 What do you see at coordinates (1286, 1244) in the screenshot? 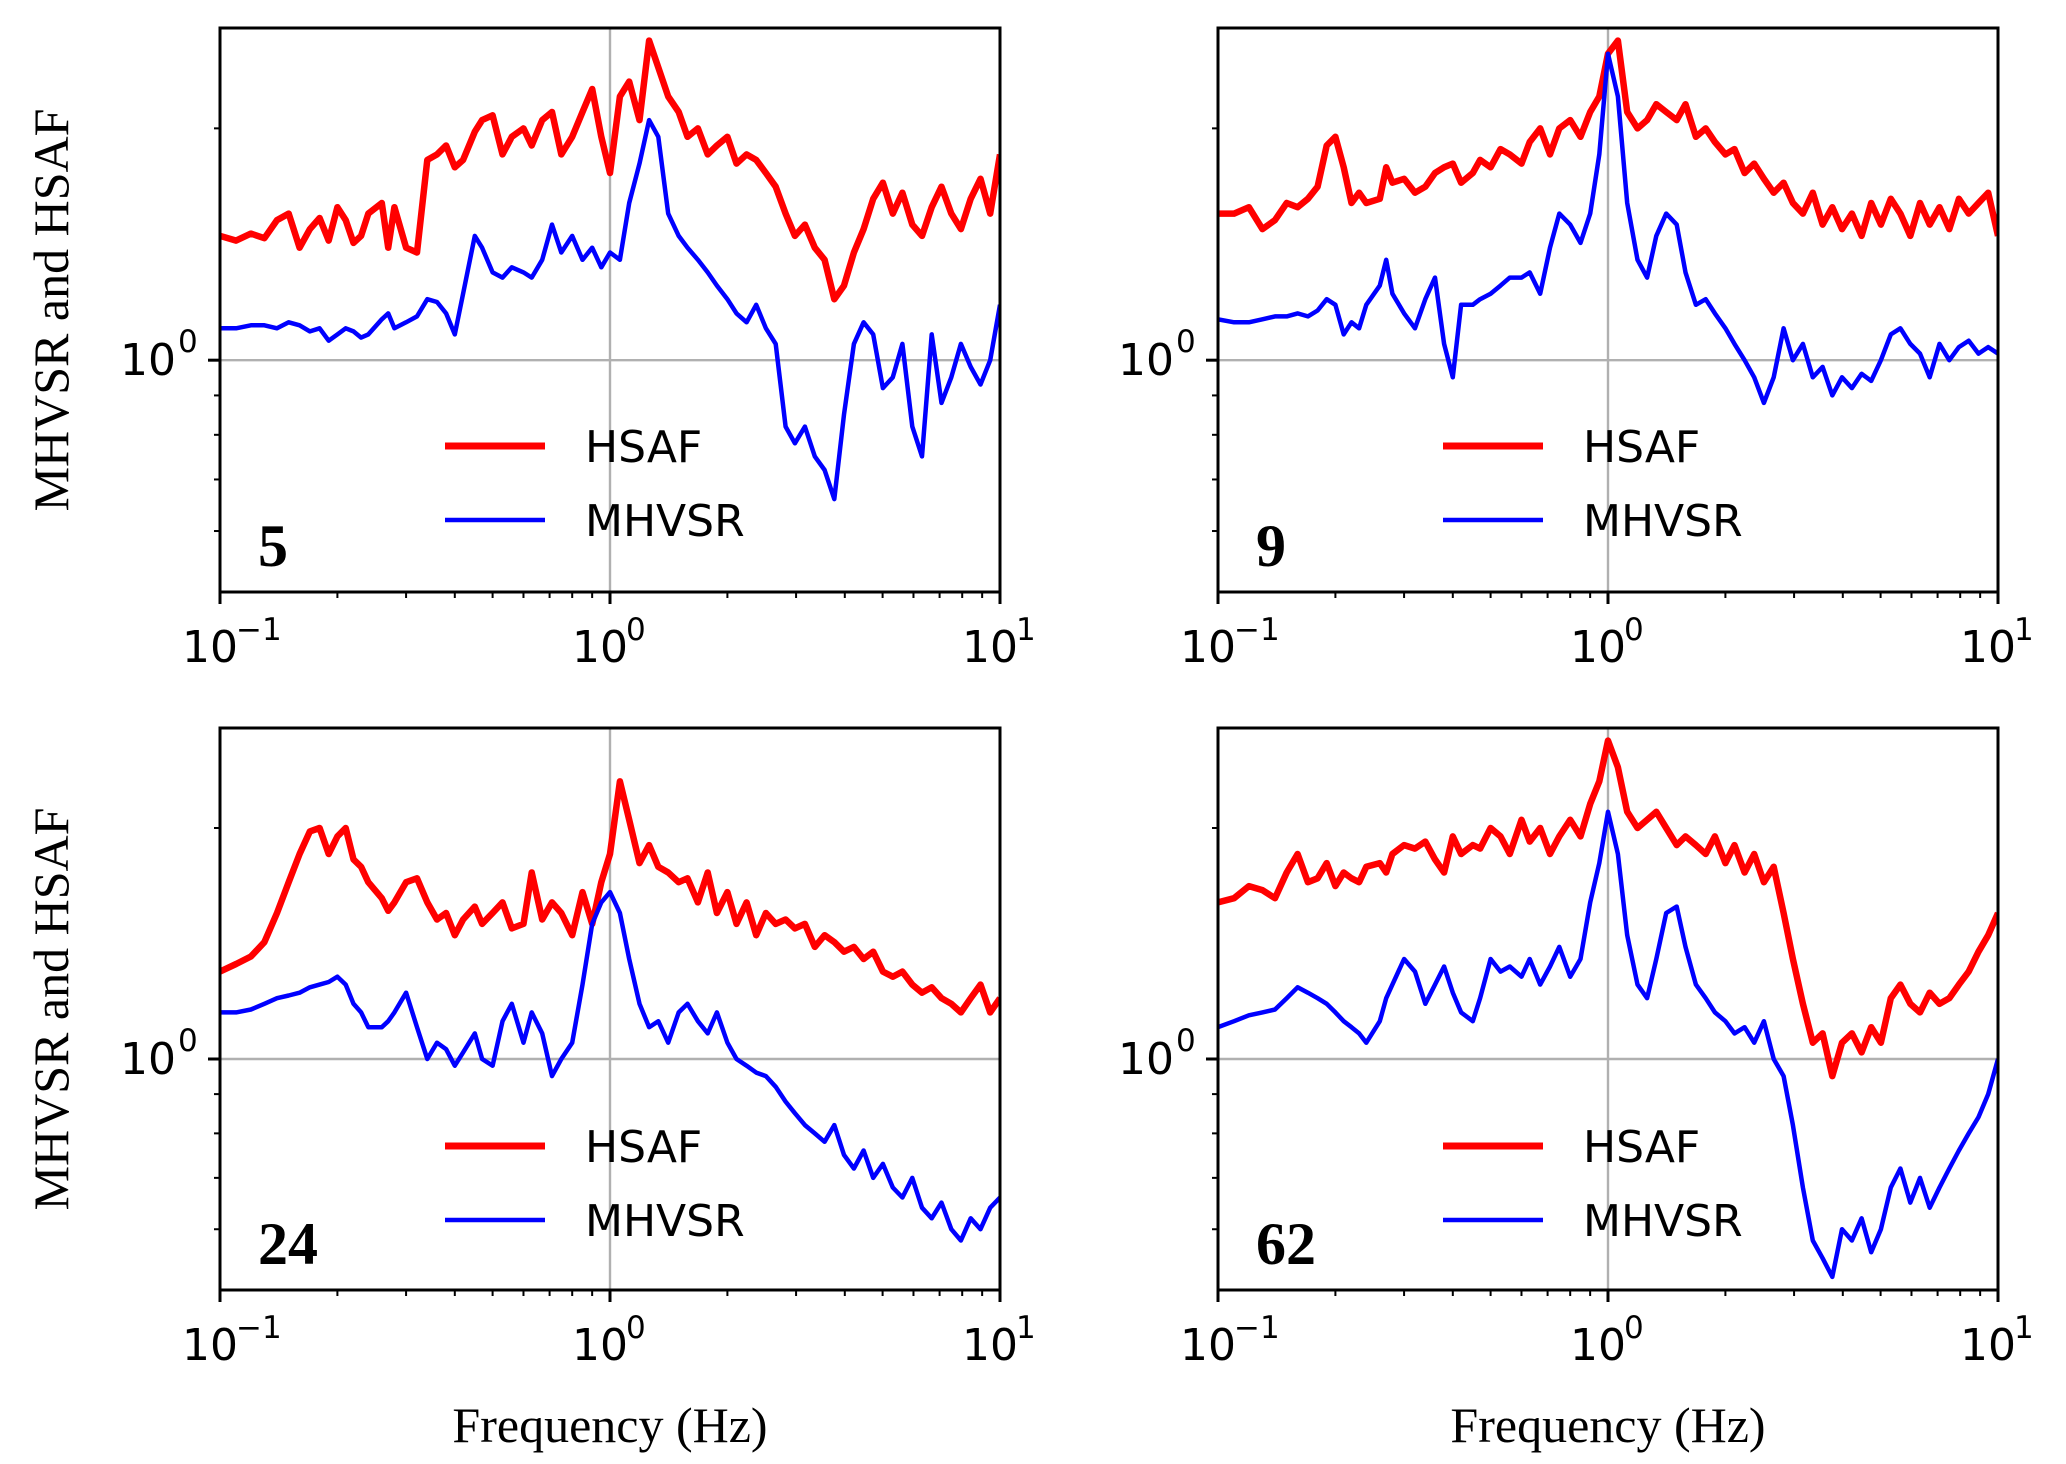
I see `panel-label: 62` at bounding box center [1286, 1244].